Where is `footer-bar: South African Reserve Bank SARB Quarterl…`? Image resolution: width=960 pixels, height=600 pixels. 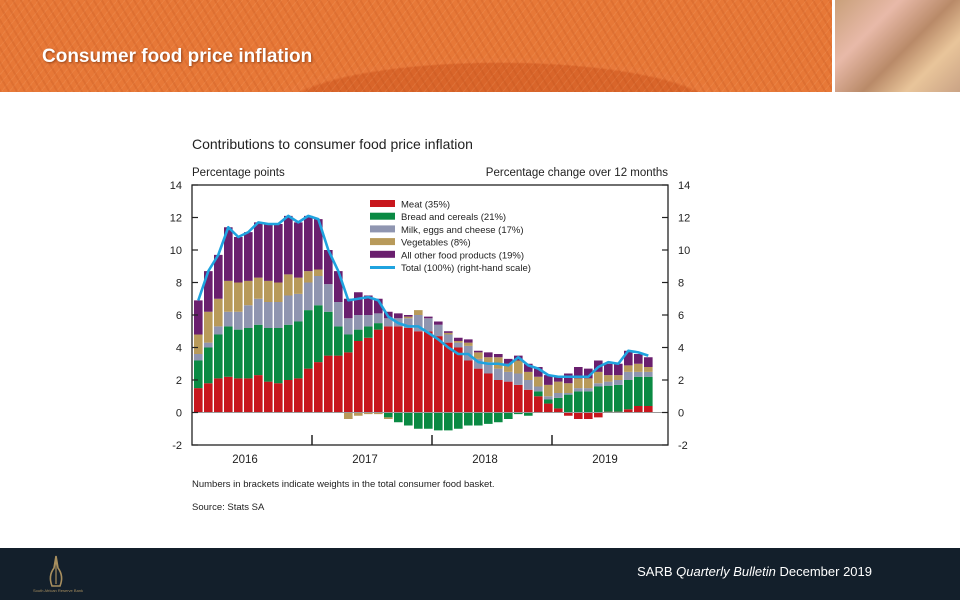
footer-bar: South African Reserve Bank SARB Quarterl… is located at coordinates (480, 574).